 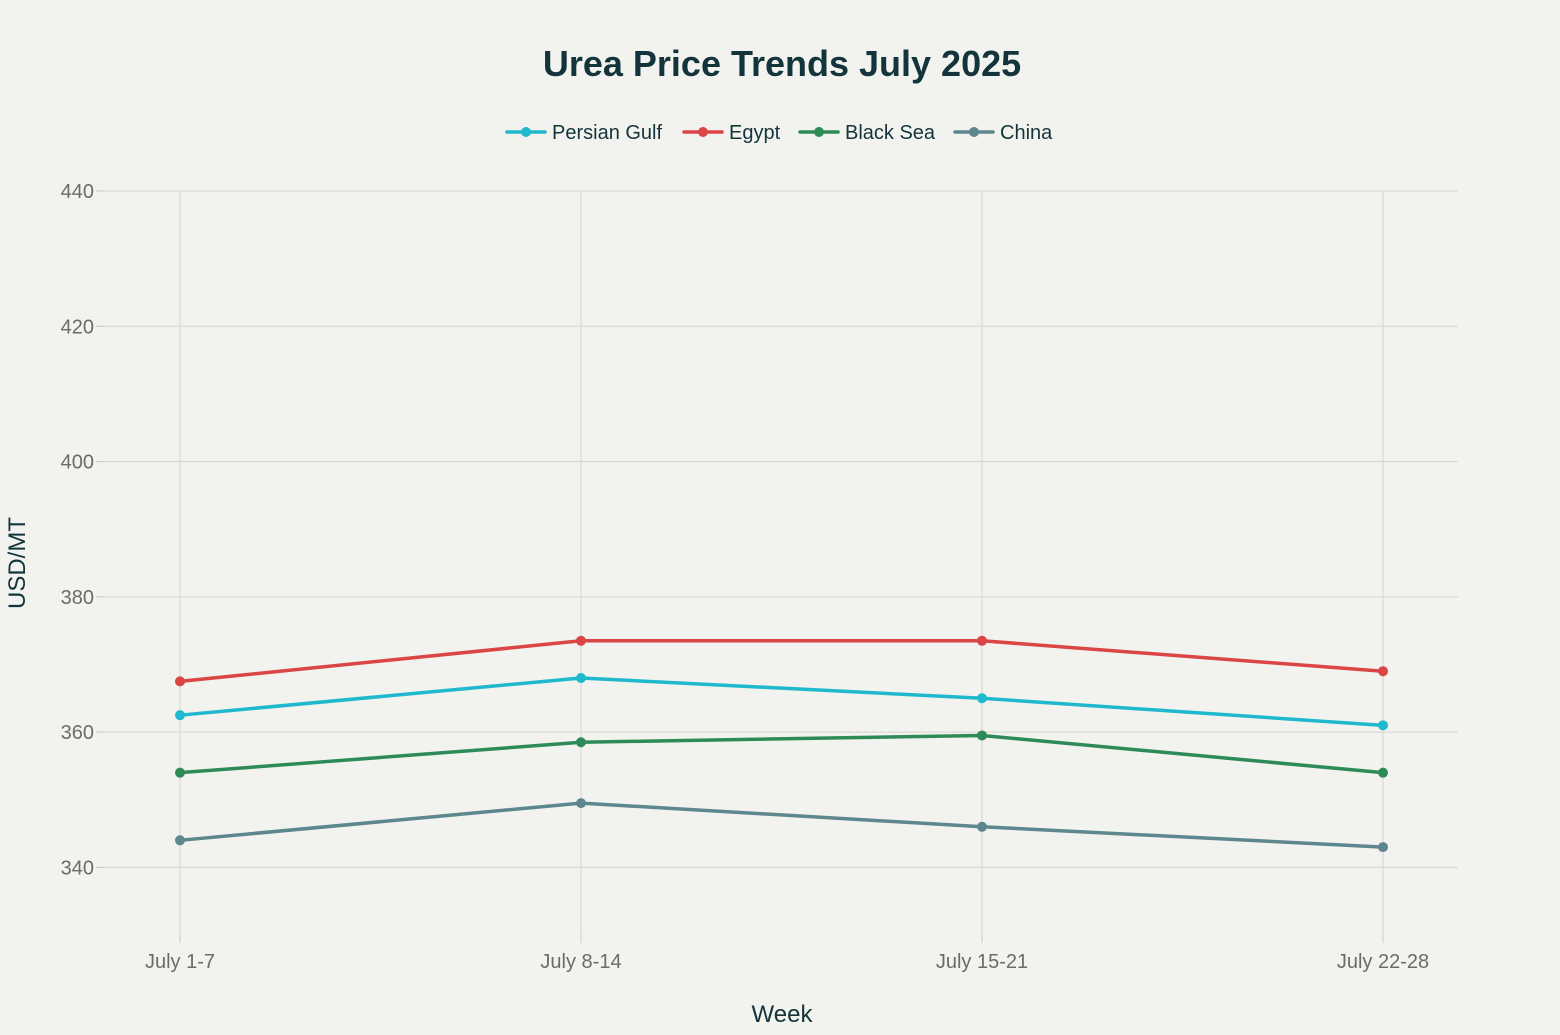 I want to click on y-tick-label: 400, so click(x=77, y=463).